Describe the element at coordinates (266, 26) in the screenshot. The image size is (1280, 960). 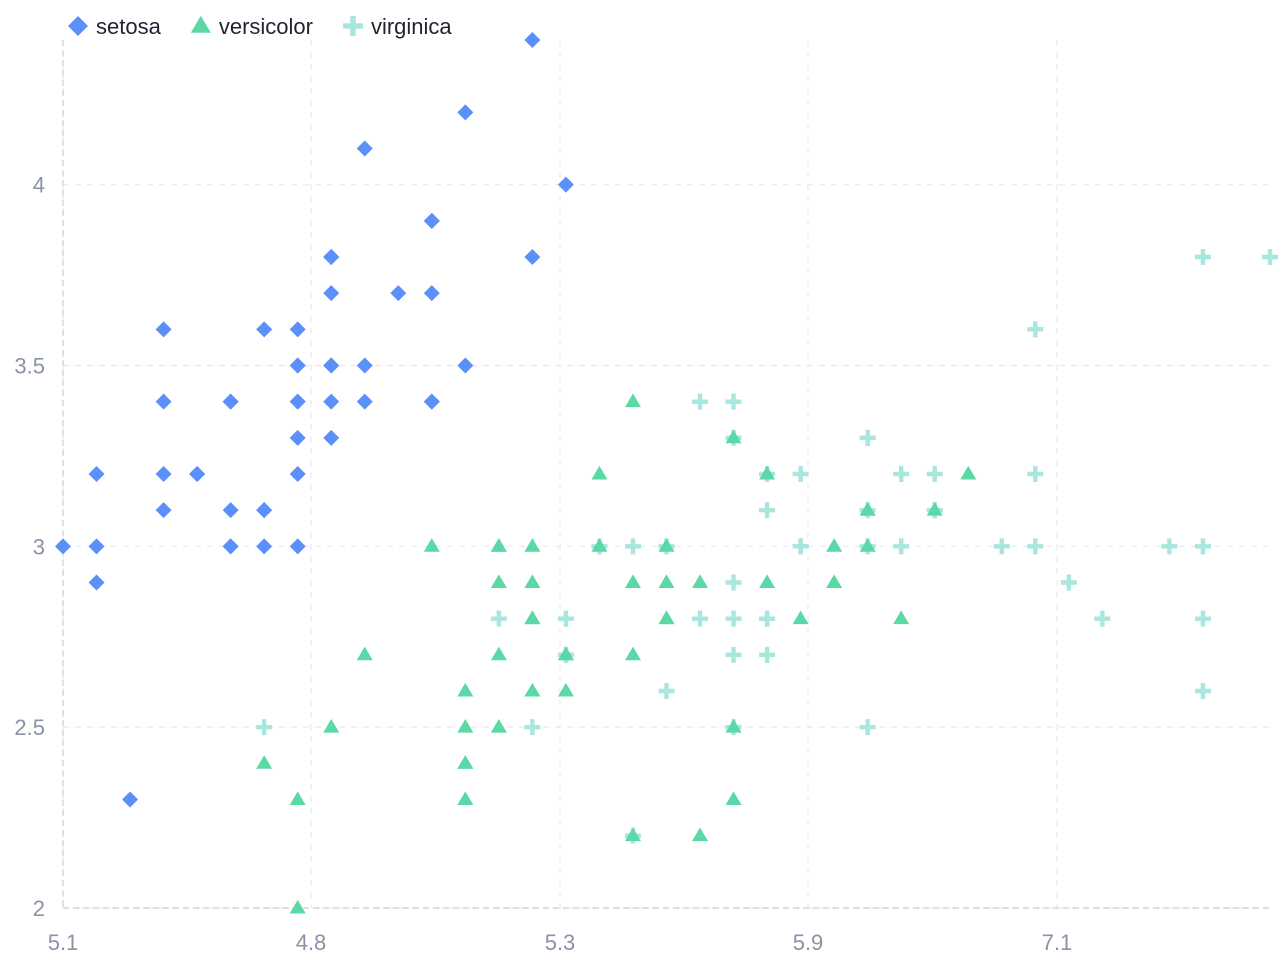
I see `legend-label: versicolor` at that location.